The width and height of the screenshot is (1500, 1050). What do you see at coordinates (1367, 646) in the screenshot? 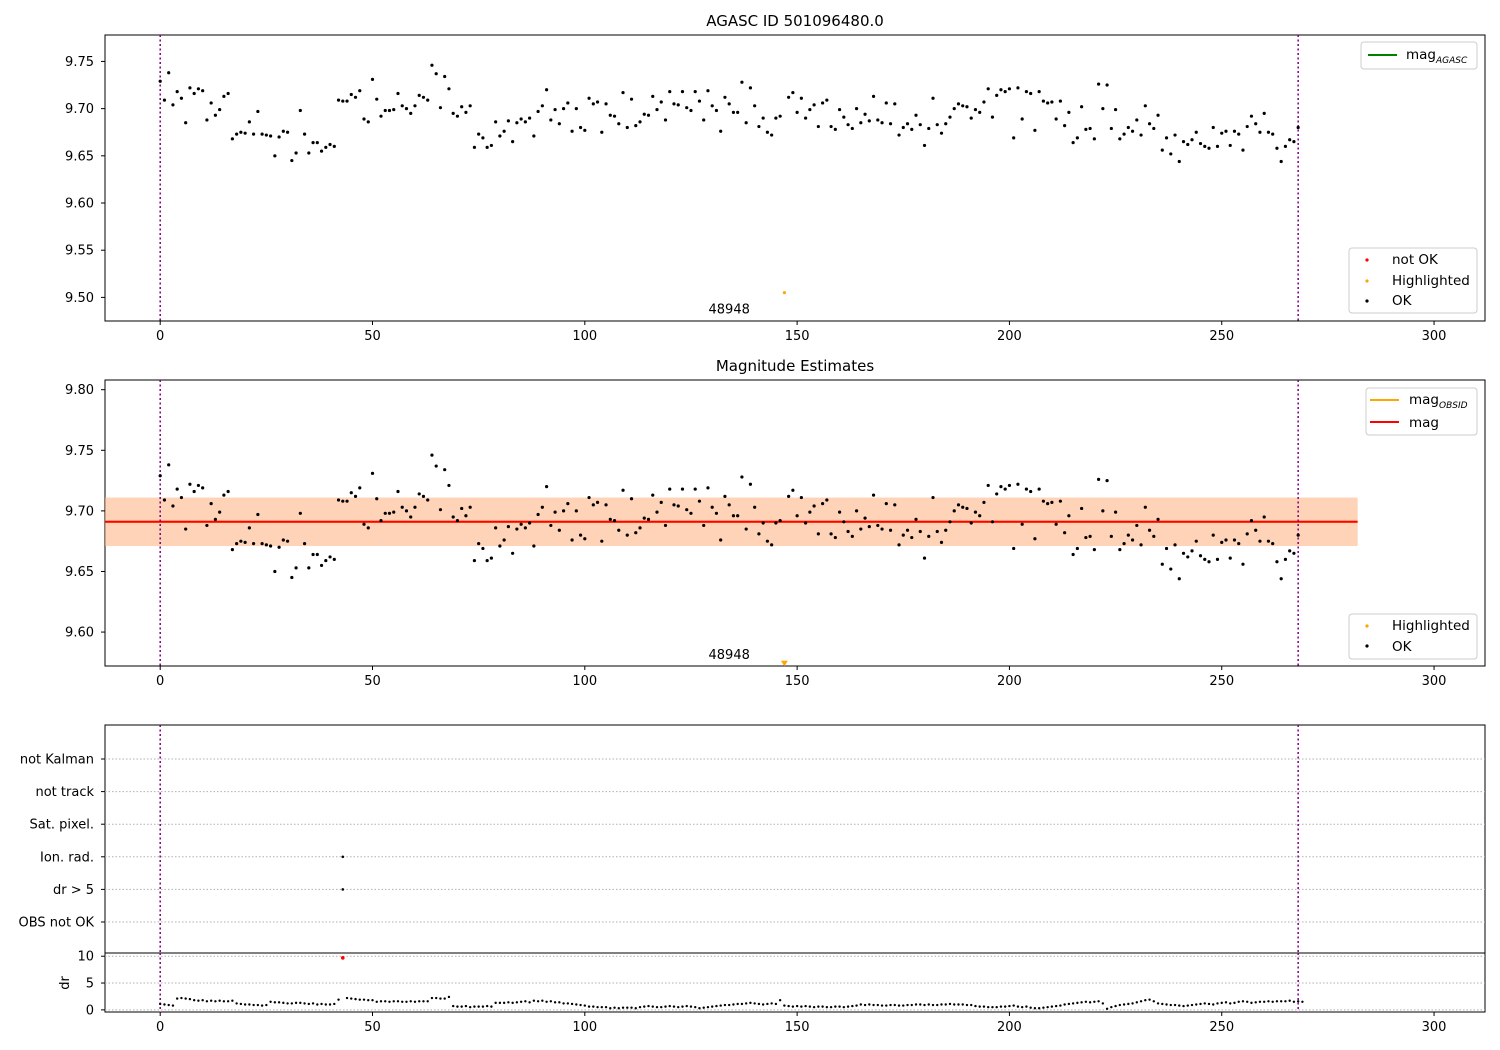
I see `legend-marker-ok` at bounding box center [1367, 646].